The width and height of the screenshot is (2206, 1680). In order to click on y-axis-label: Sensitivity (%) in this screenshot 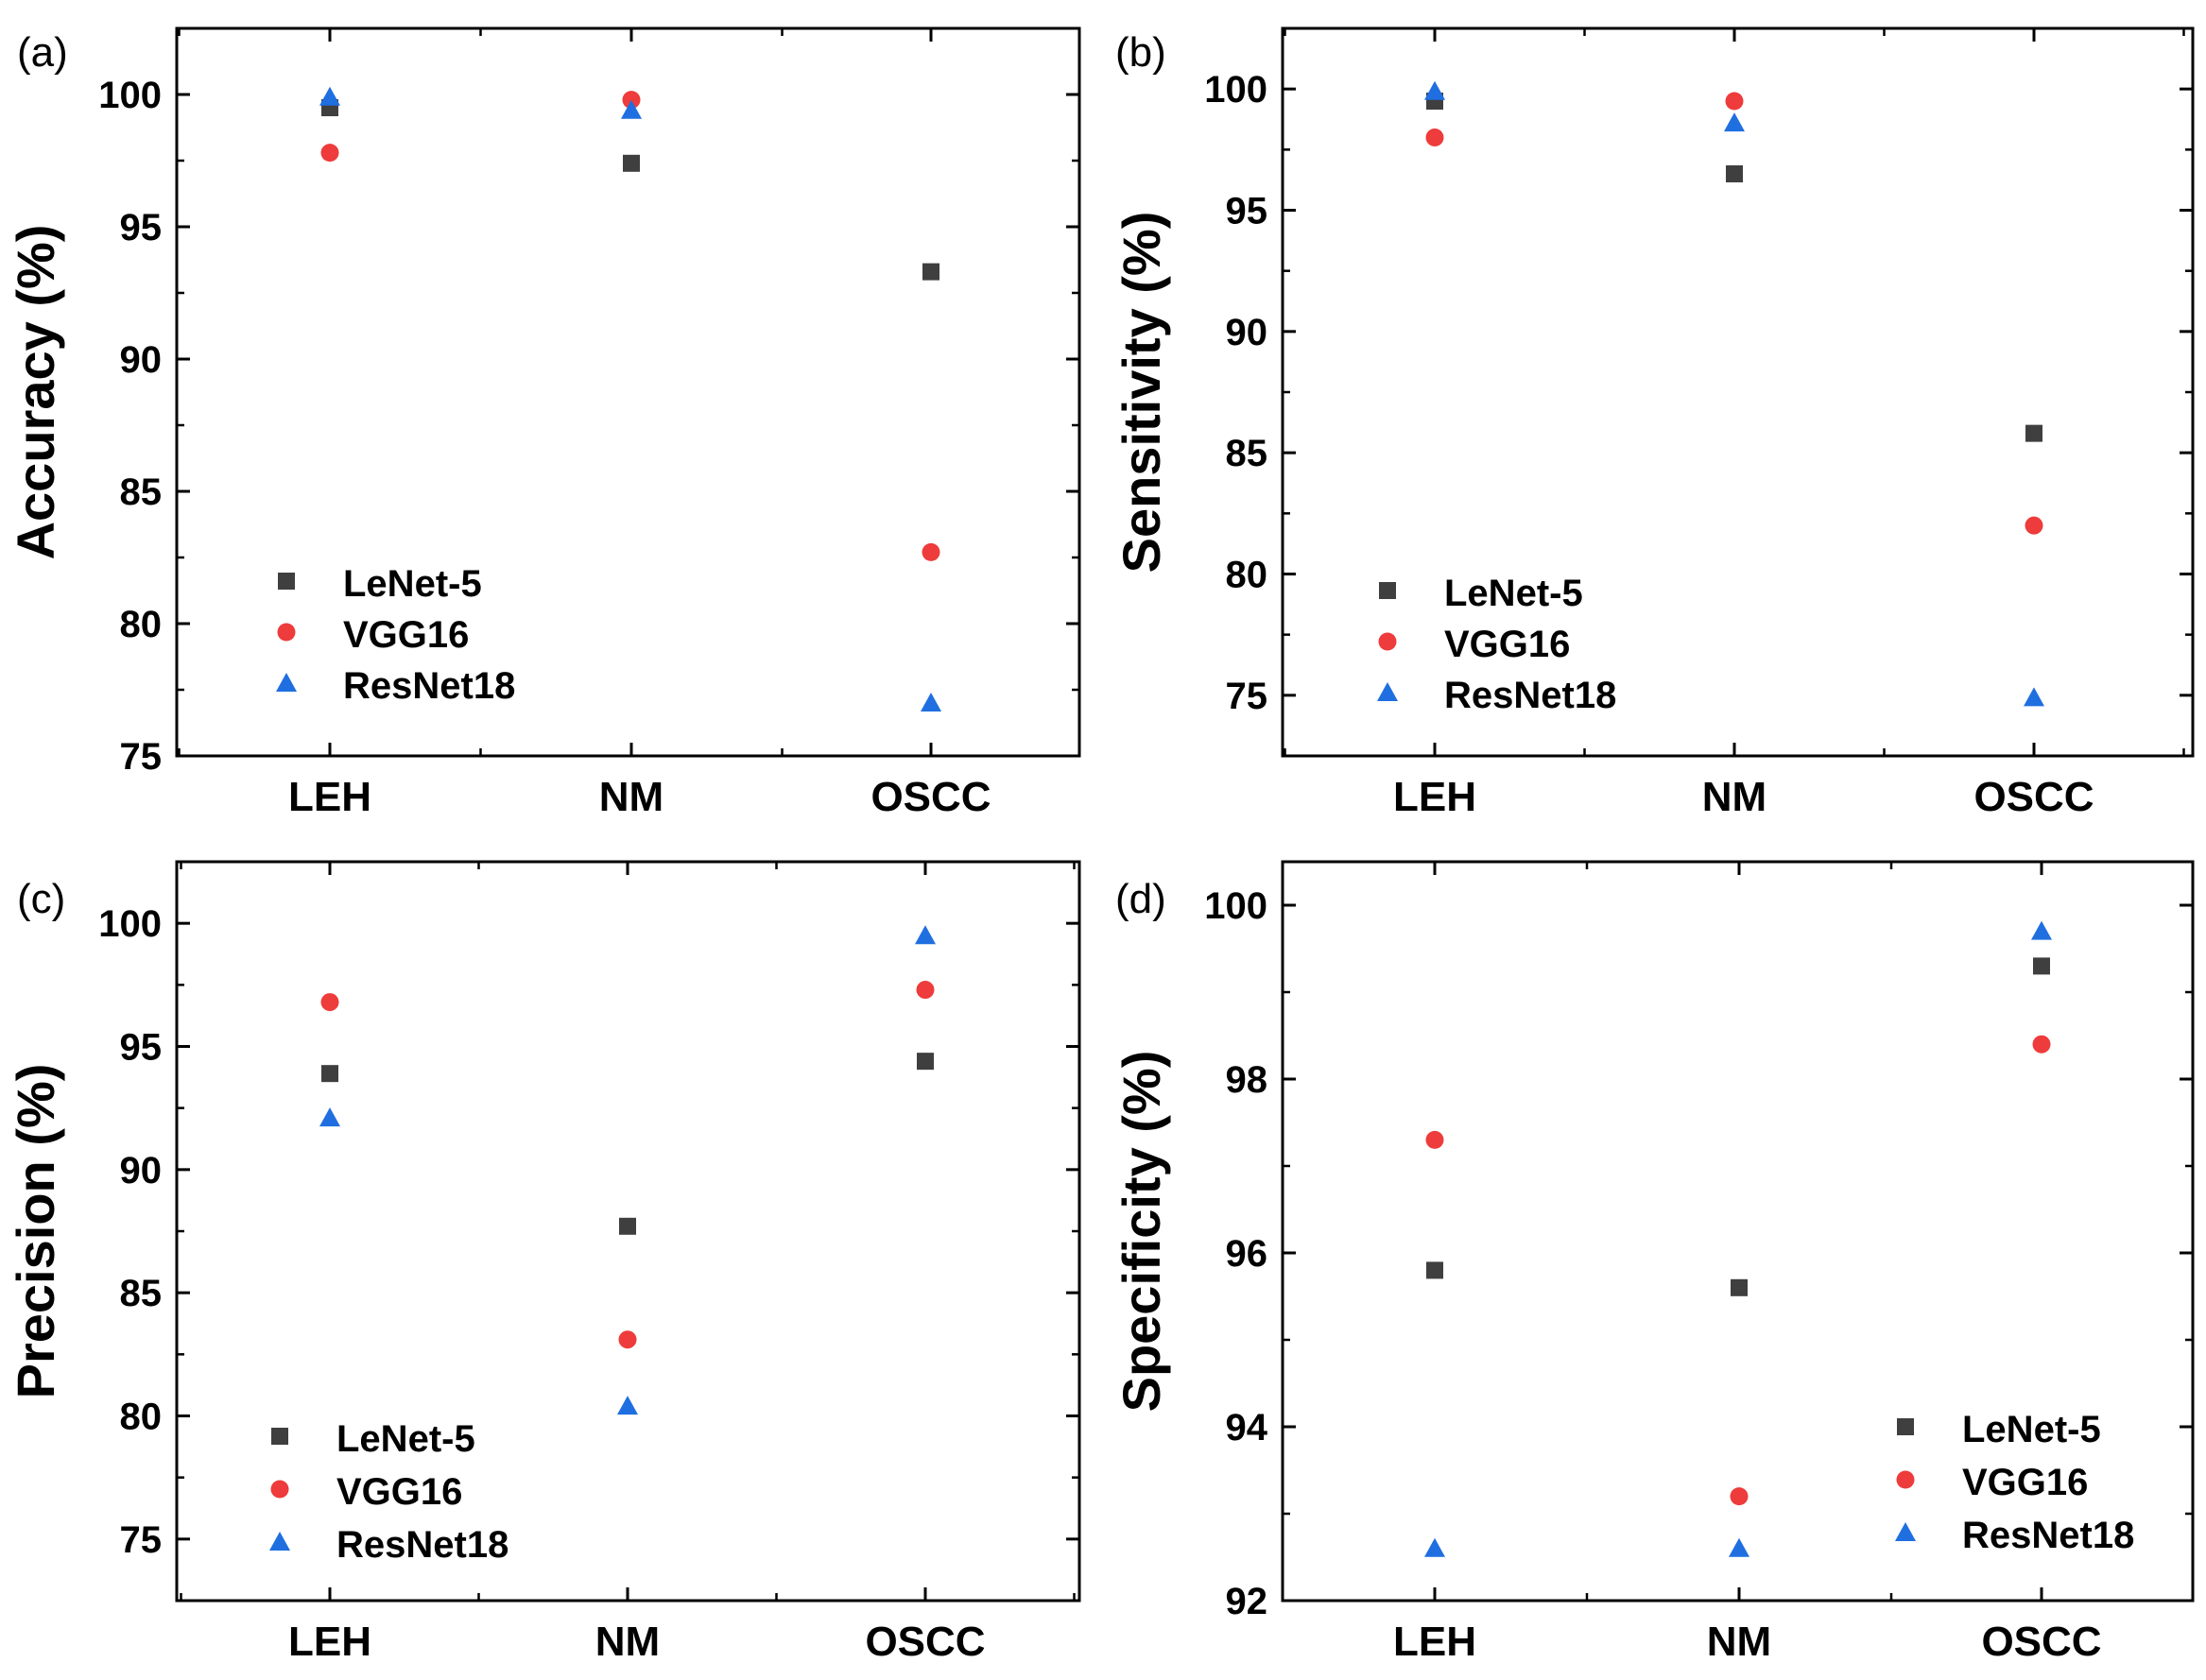, I will do `click(1141, 393)`.